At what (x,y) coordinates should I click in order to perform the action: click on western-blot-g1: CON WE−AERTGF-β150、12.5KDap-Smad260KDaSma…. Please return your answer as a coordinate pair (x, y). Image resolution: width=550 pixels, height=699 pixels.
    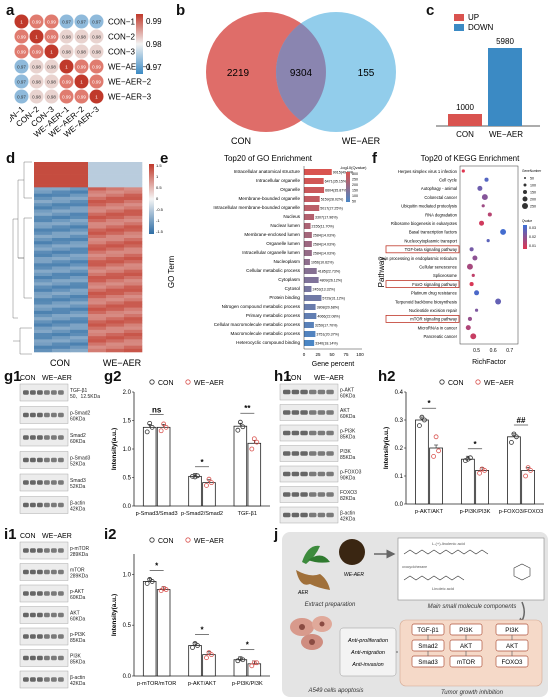
    Looking at the image, I should click on (59, 444).